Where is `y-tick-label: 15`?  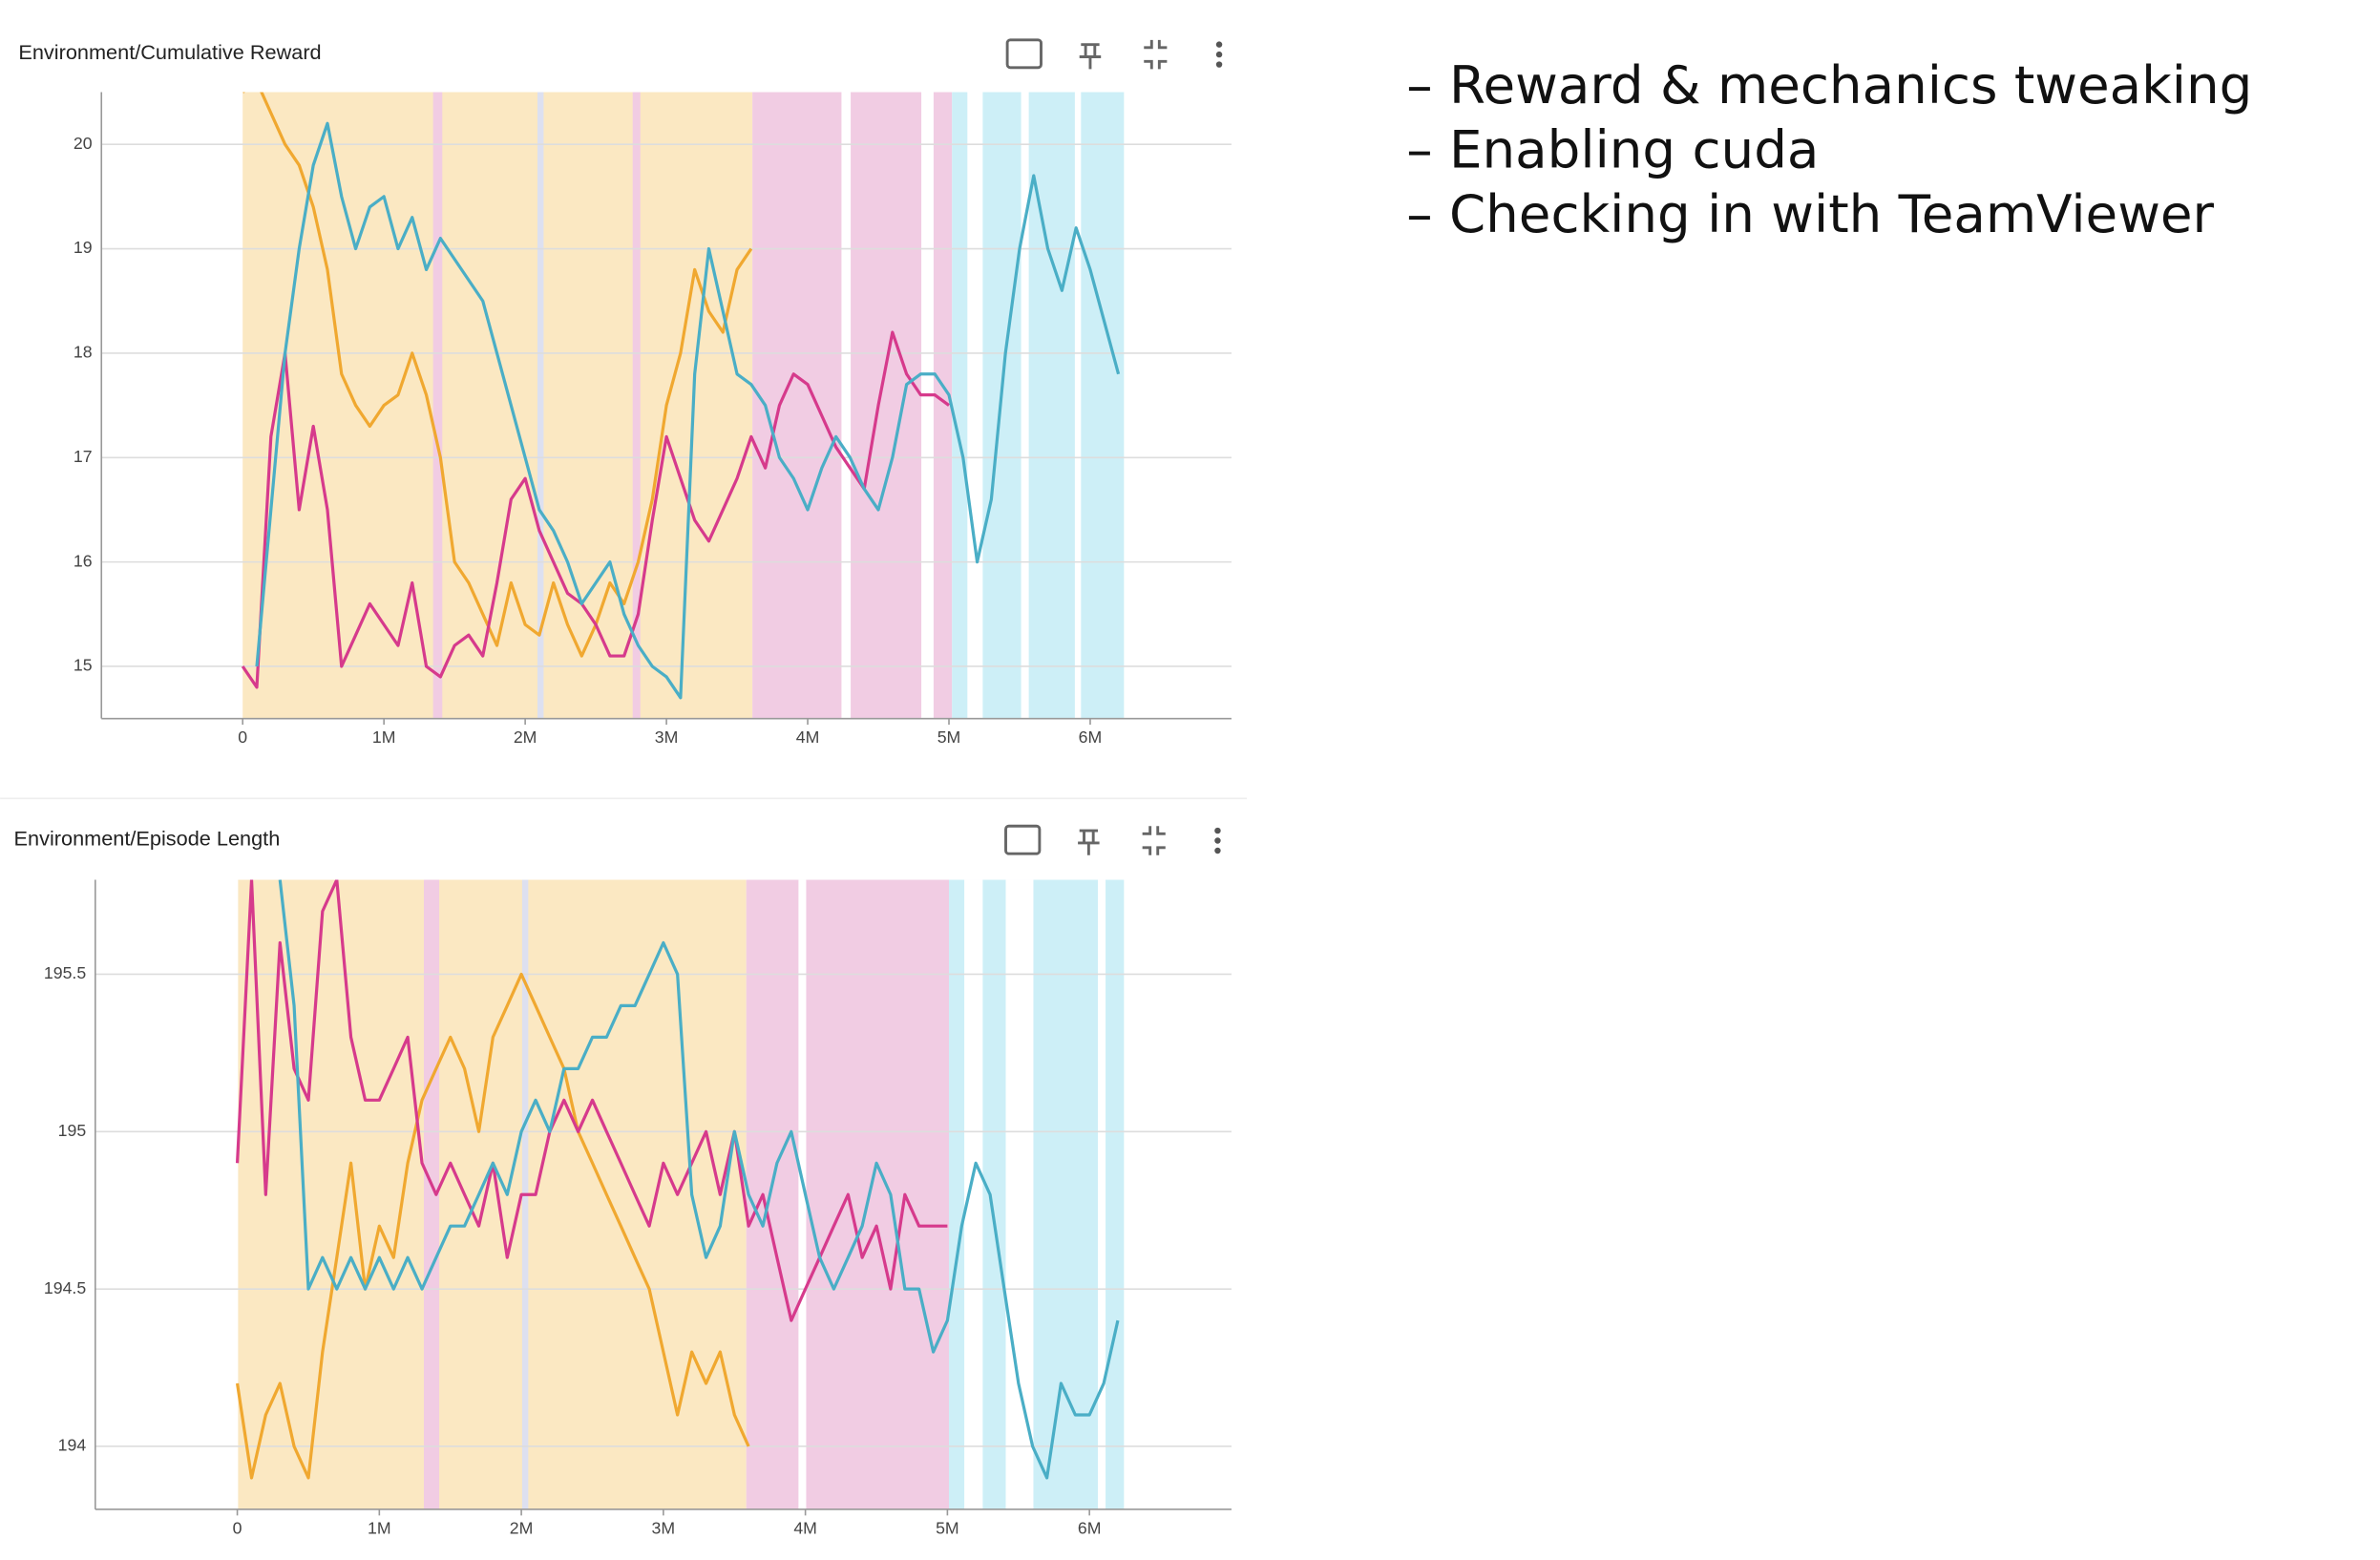
y-tick-label: 15 is located at coordinates (83, 665).